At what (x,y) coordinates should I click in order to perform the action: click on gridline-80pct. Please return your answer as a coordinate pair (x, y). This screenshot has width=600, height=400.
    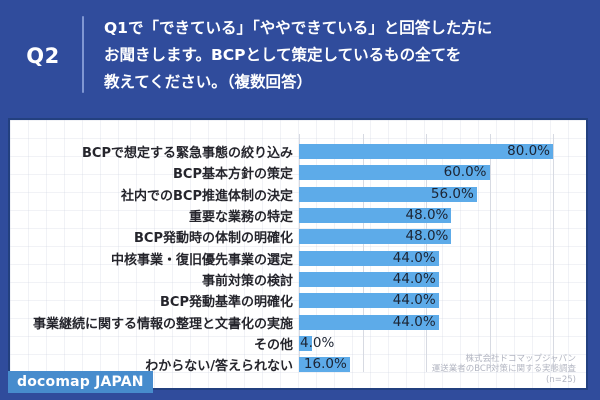
    Looking at the image, I should click on (553, 253).